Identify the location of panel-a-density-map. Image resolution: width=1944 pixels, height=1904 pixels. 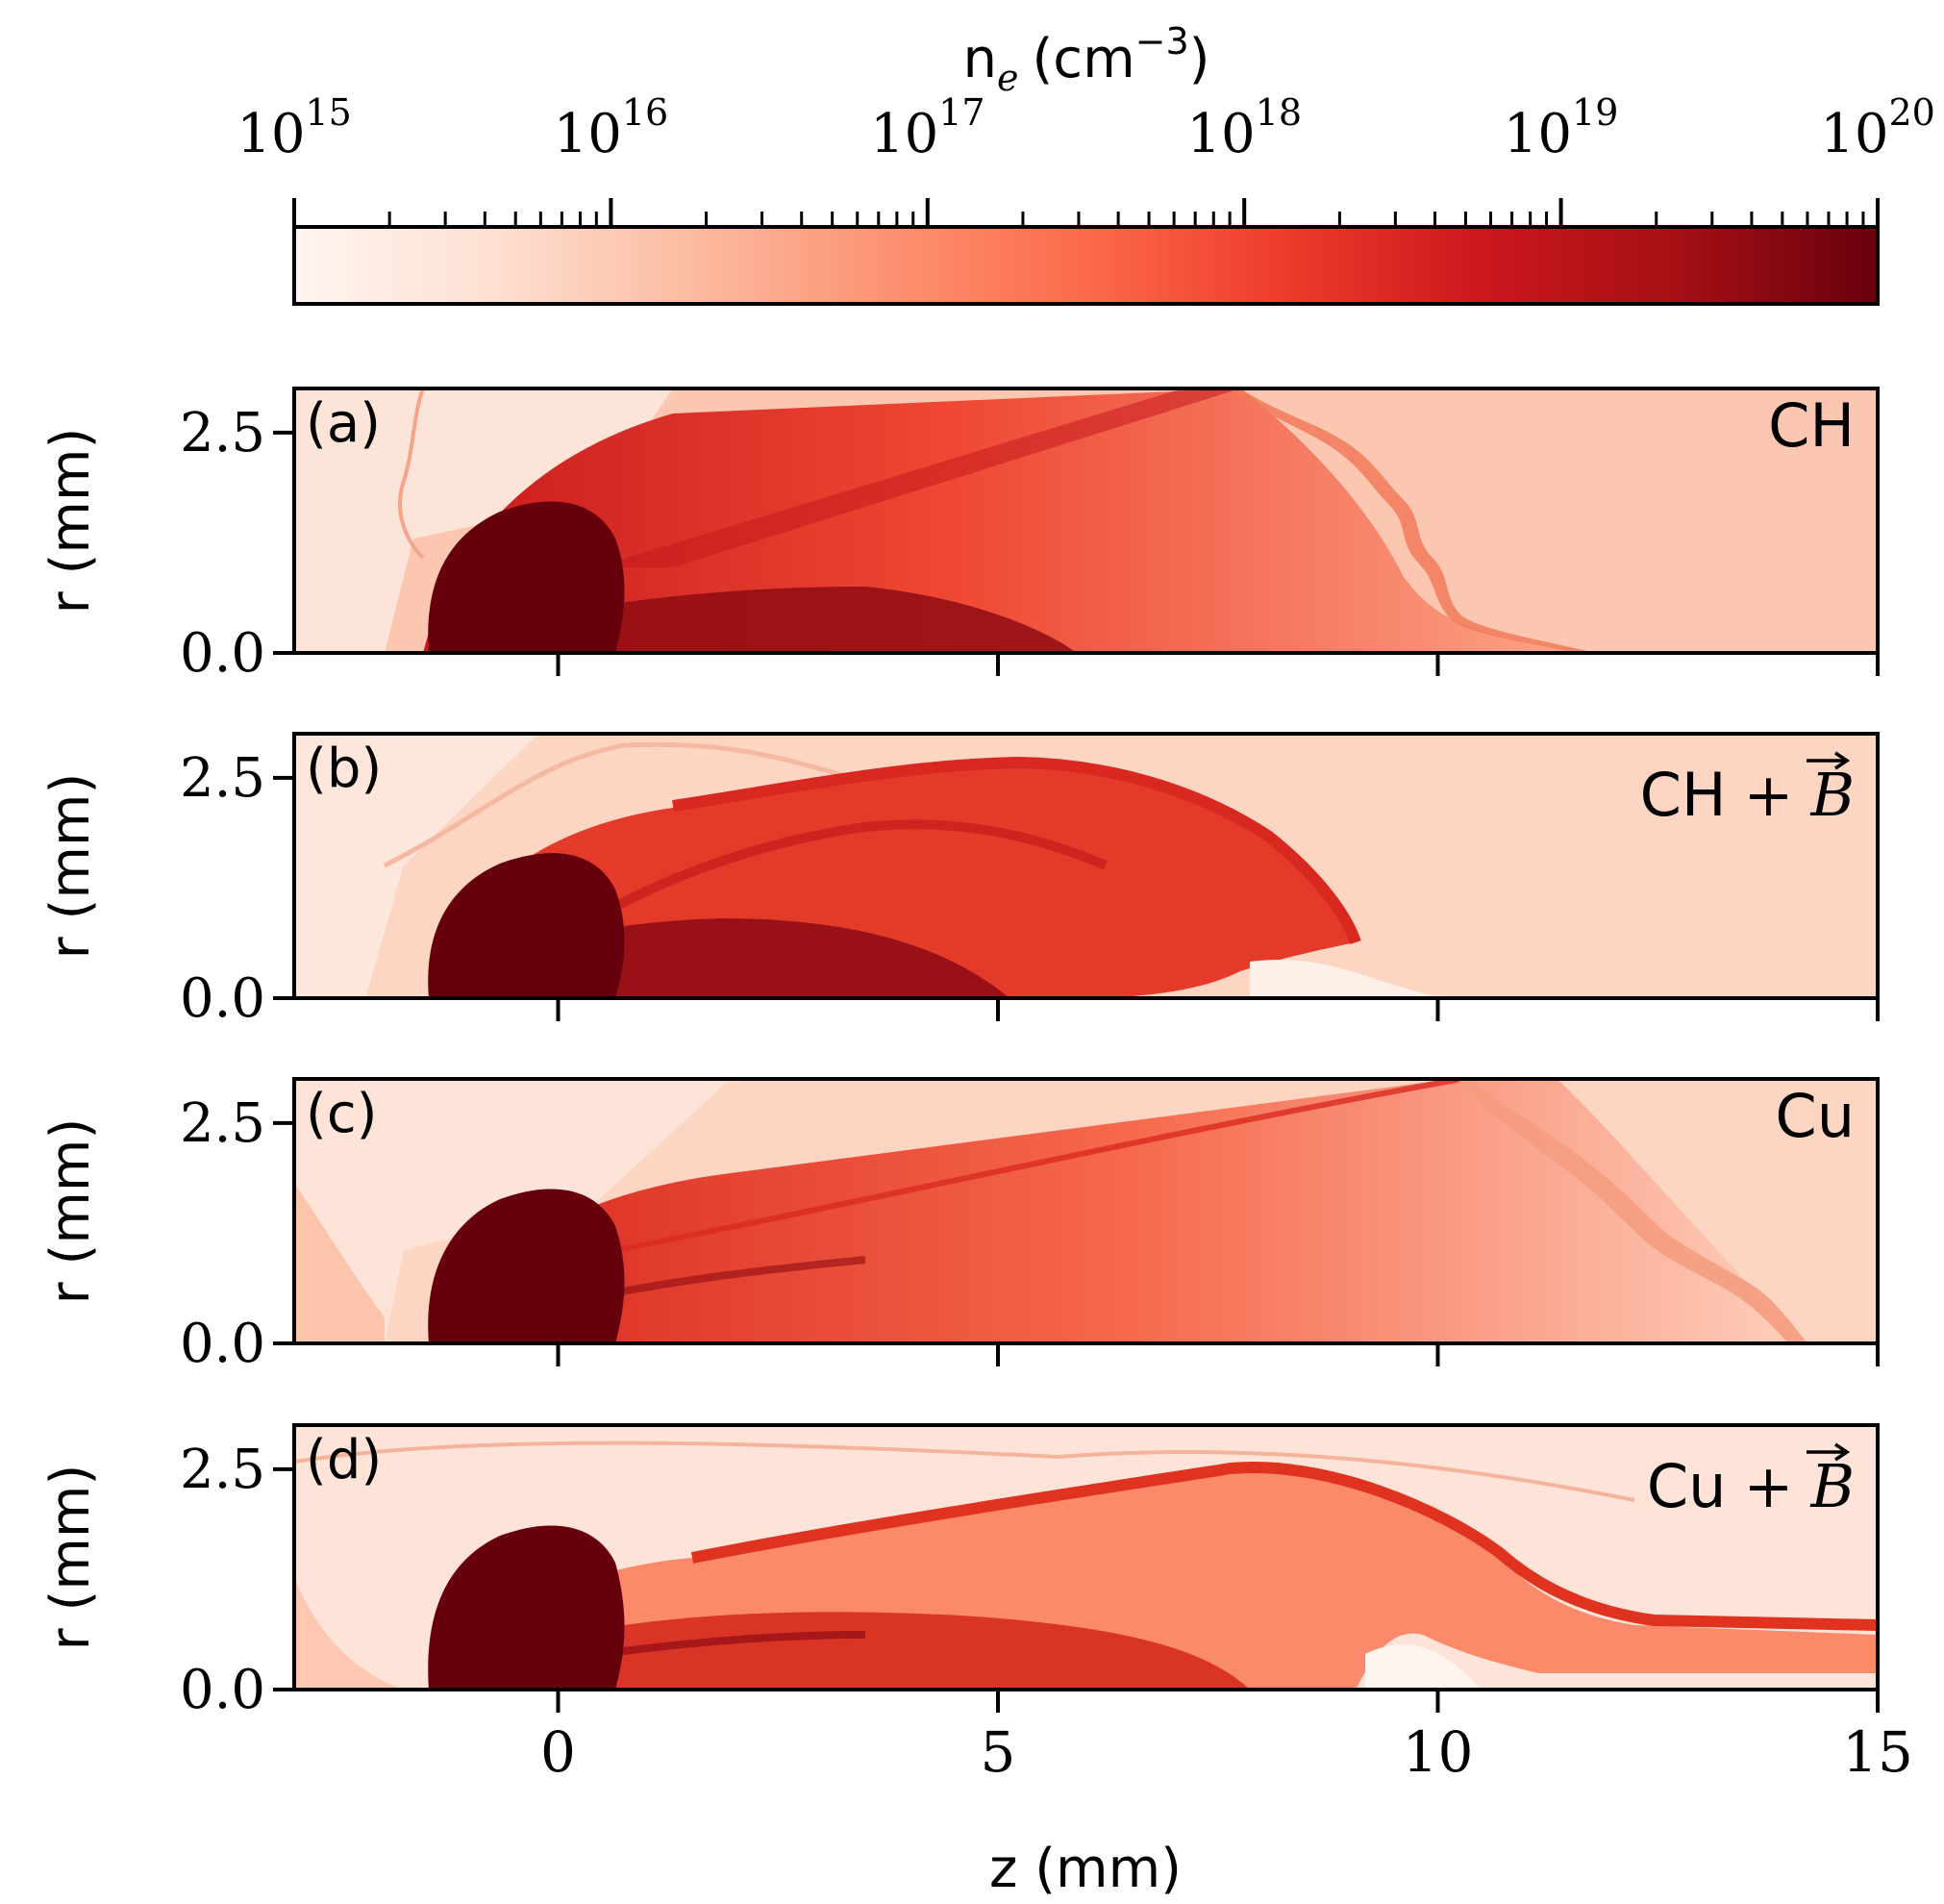
(1086, 520).